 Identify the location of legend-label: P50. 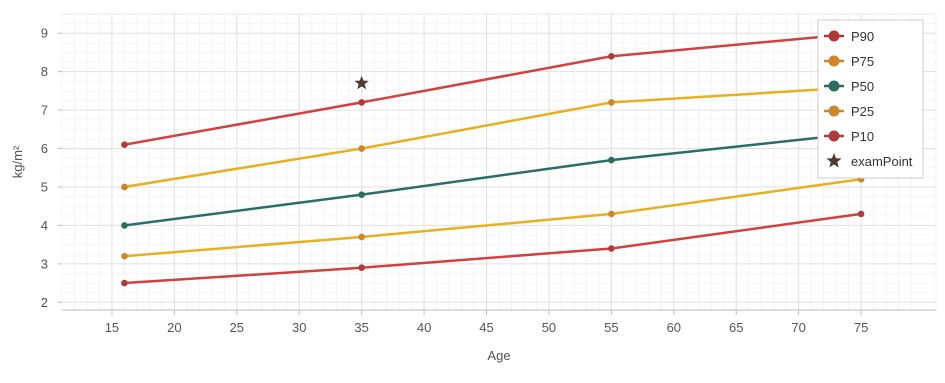
(862, 86).